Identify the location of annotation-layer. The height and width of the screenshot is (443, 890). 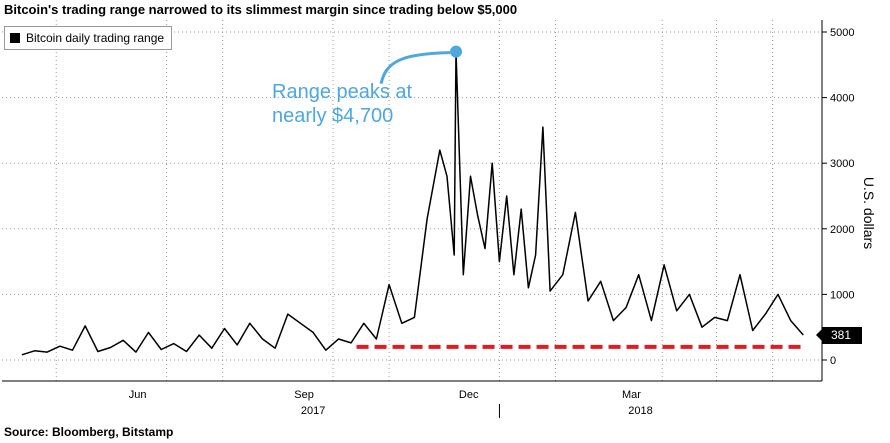
(421, 65).